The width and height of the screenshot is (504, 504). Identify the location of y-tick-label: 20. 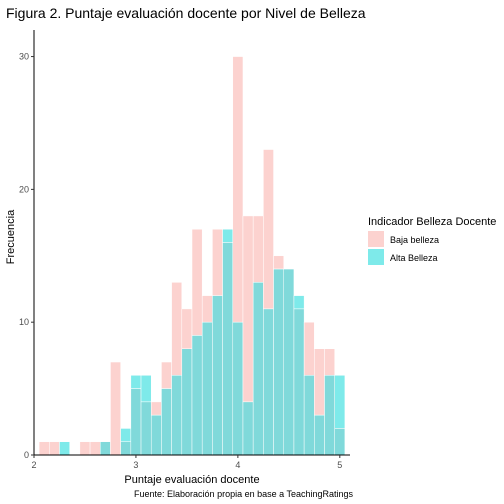
(24, 189).